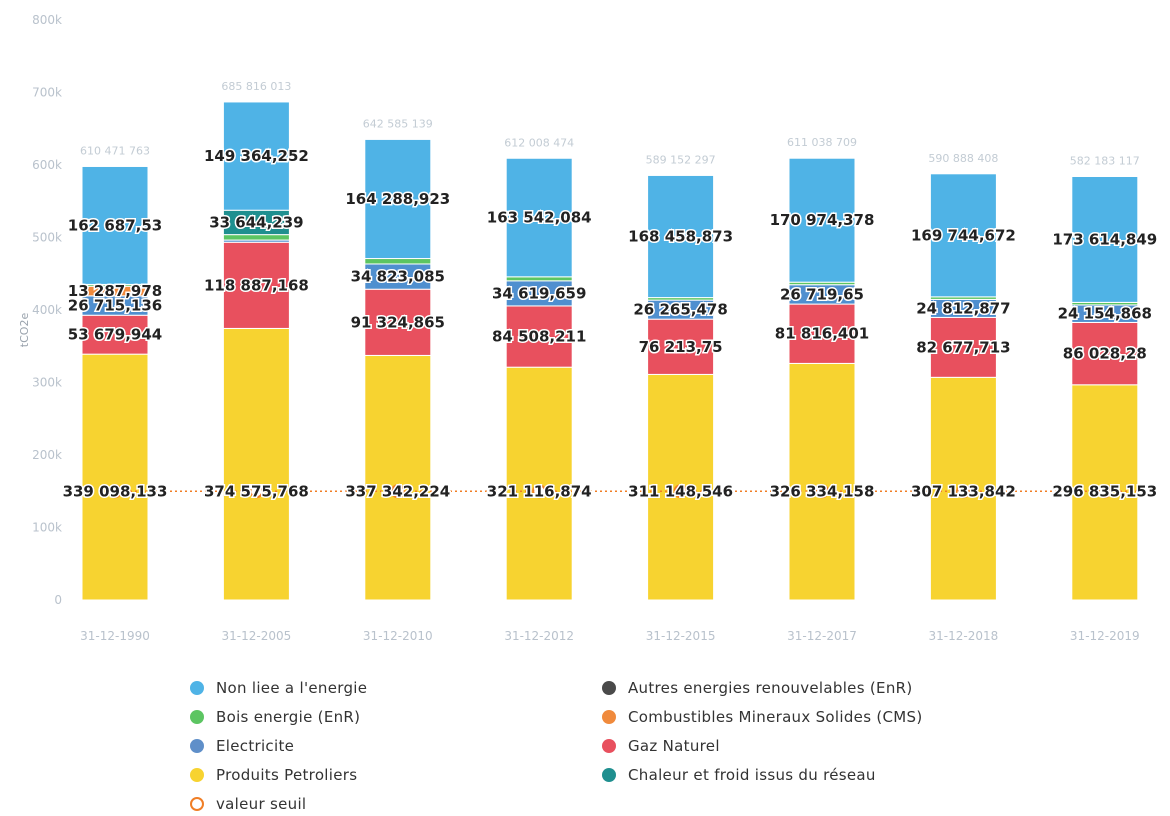 Image resolution: width=1170 pixels, height=816 pixels. I want to click on data-label: 53 679,944, so click(115, 335).